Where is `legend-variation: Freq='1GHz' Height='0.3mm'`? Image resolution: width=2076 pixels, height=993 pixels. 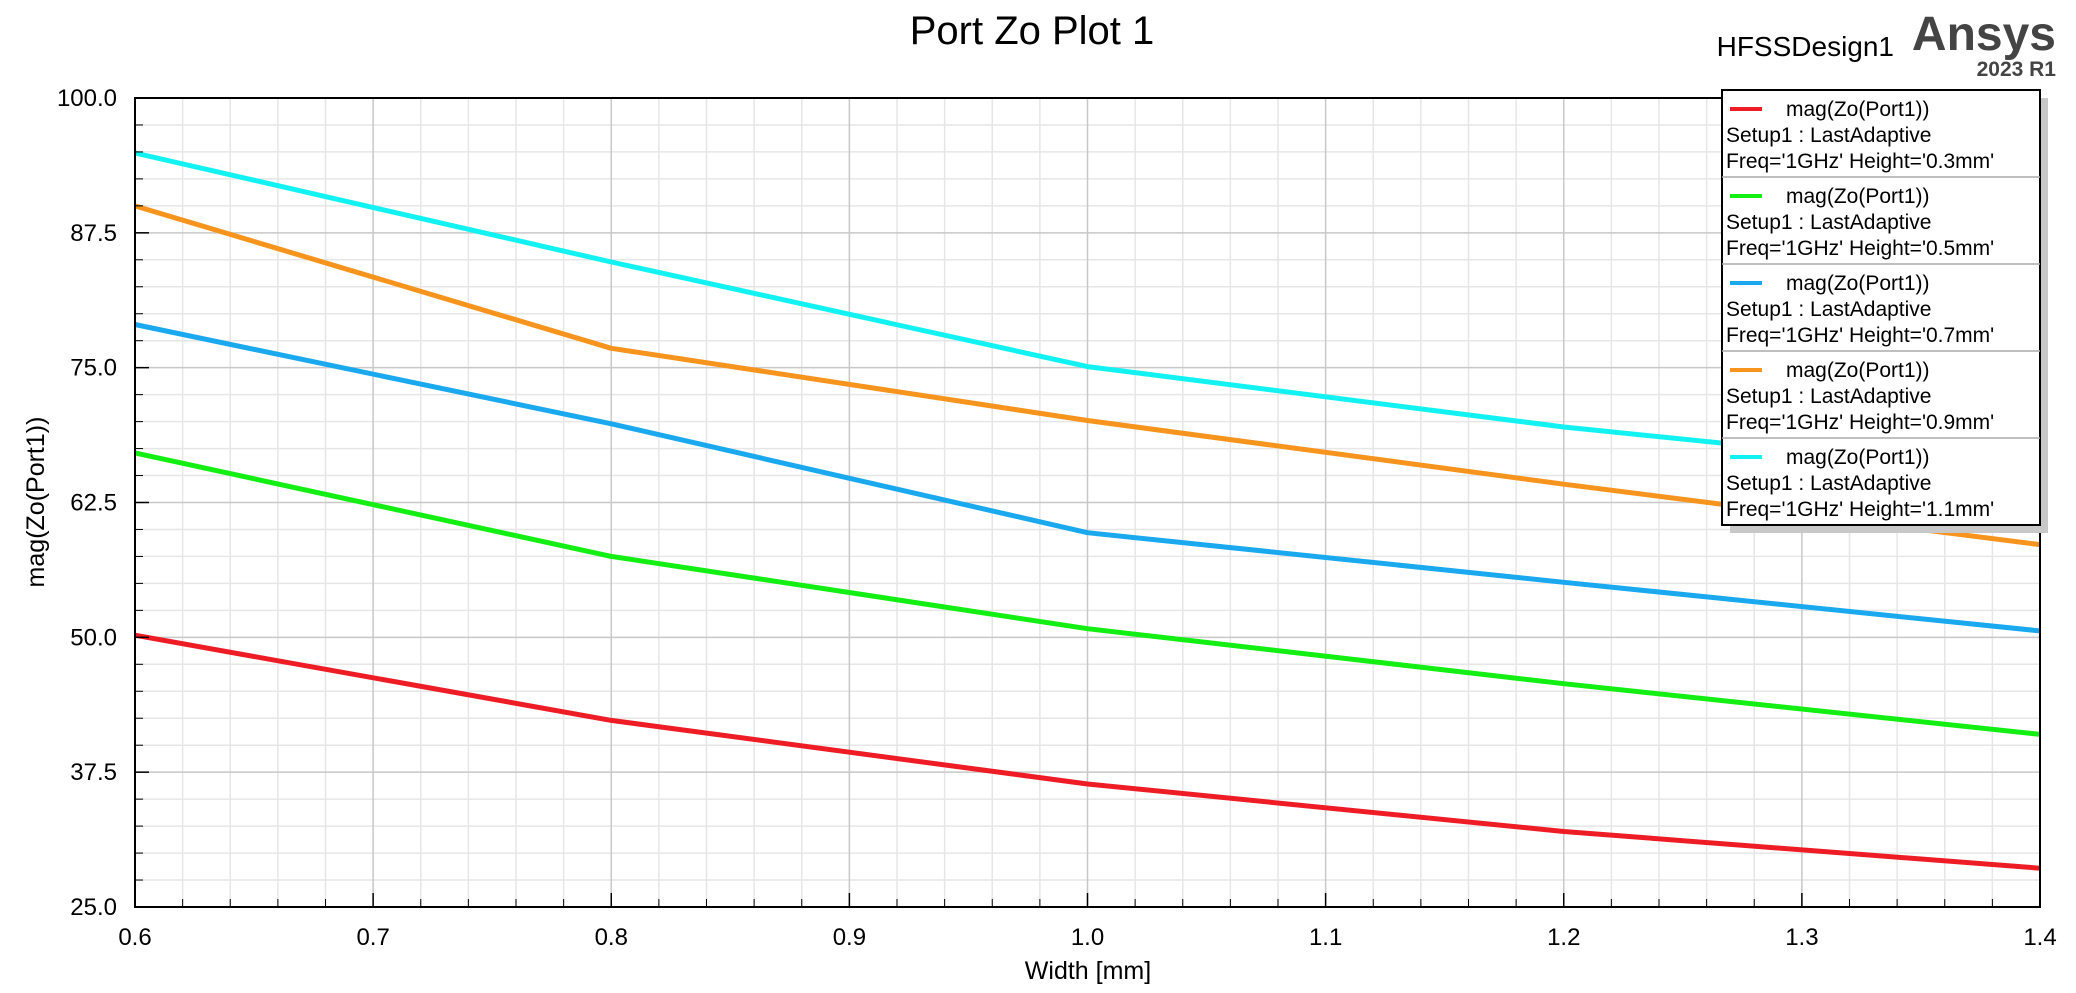
legend-variation: Freq='1GHz' Height='0.3mm' is located at coordinates (1860, 161).